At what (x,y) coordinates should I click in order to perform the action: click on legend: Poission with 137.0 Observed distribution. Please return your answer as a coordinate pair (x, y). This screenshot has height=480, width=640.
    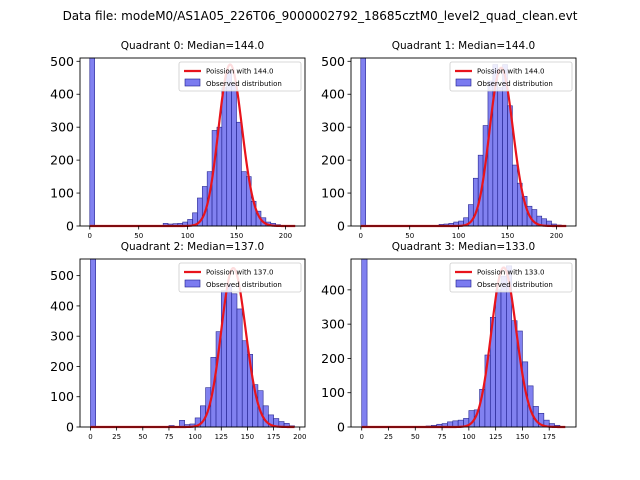
    Looking at the image, I should click on (240, 277).